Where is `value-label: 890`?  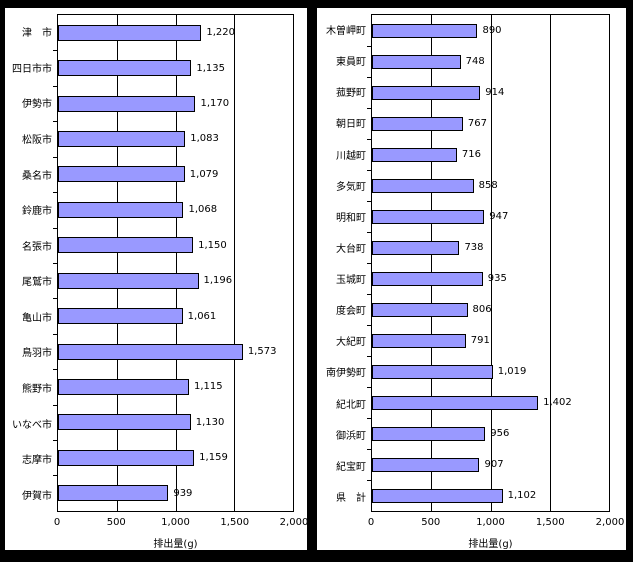 value-label: 890 is located at coordinates (492, 30).